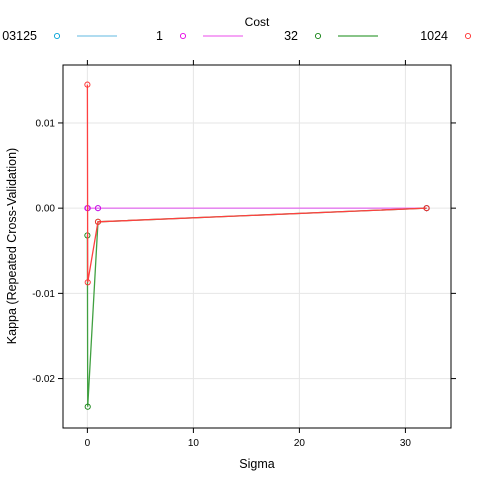  I want to click on legend-label: 1024, so click(434, 36).